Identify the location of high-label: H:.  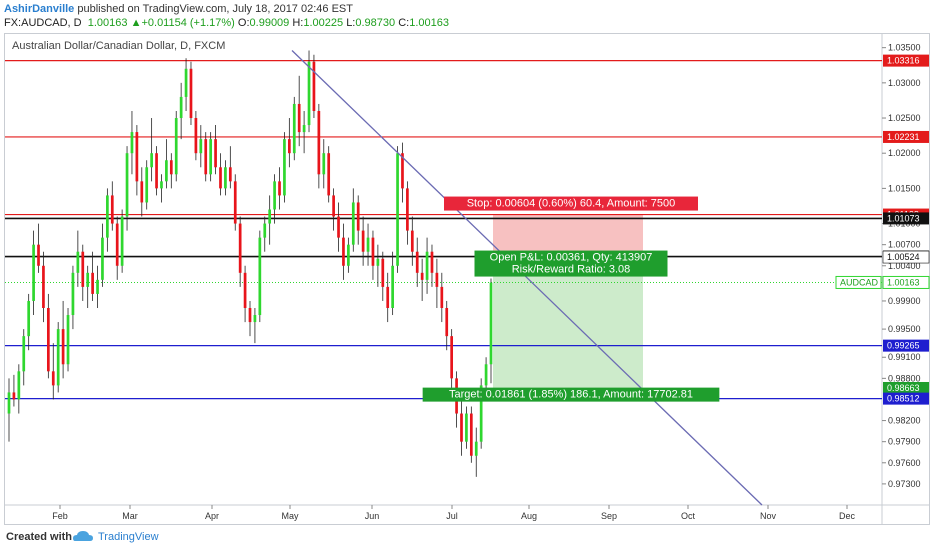
(298, 23).